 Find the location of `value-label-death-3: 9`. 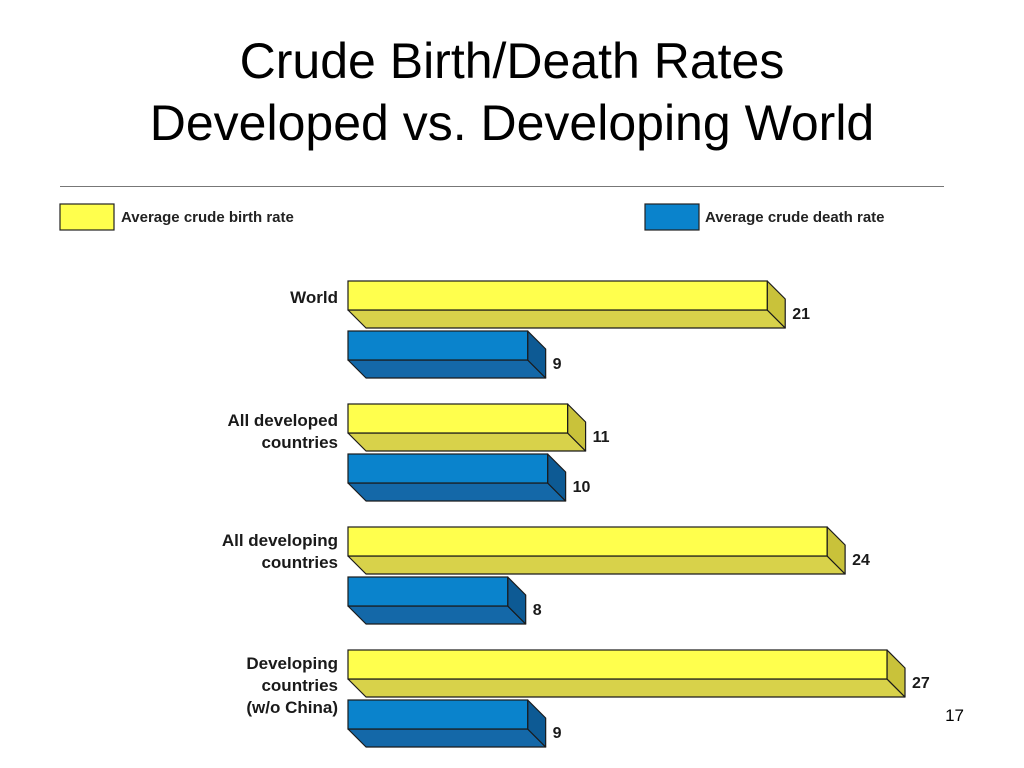

value-label-death-3: 9 is located at coordinates (557, 733).